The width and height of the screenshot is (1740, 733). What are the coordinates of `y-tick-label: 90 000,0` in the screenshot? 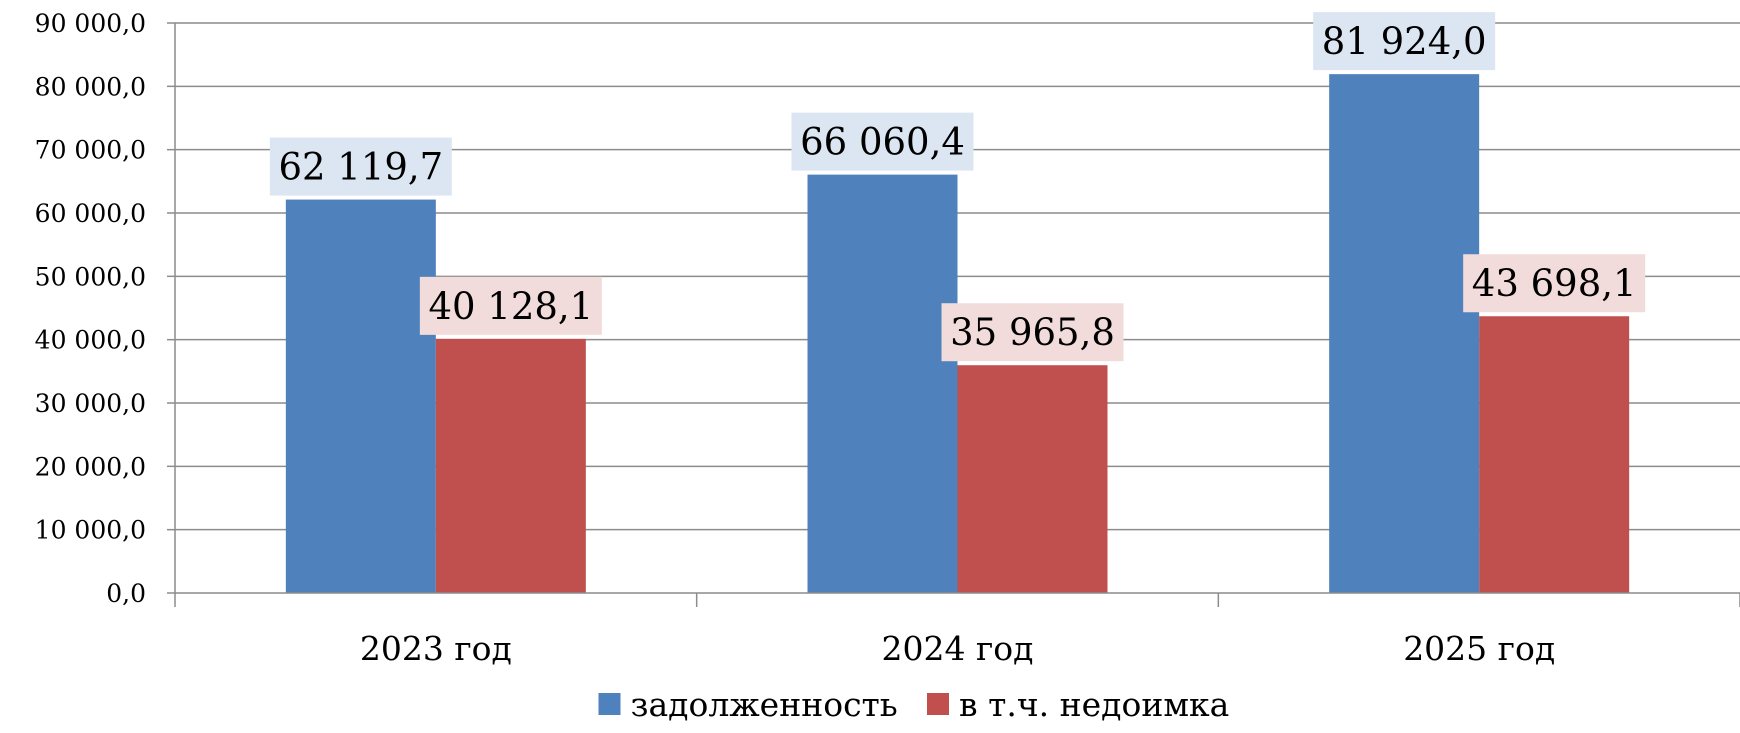 It's located at (90, 23).